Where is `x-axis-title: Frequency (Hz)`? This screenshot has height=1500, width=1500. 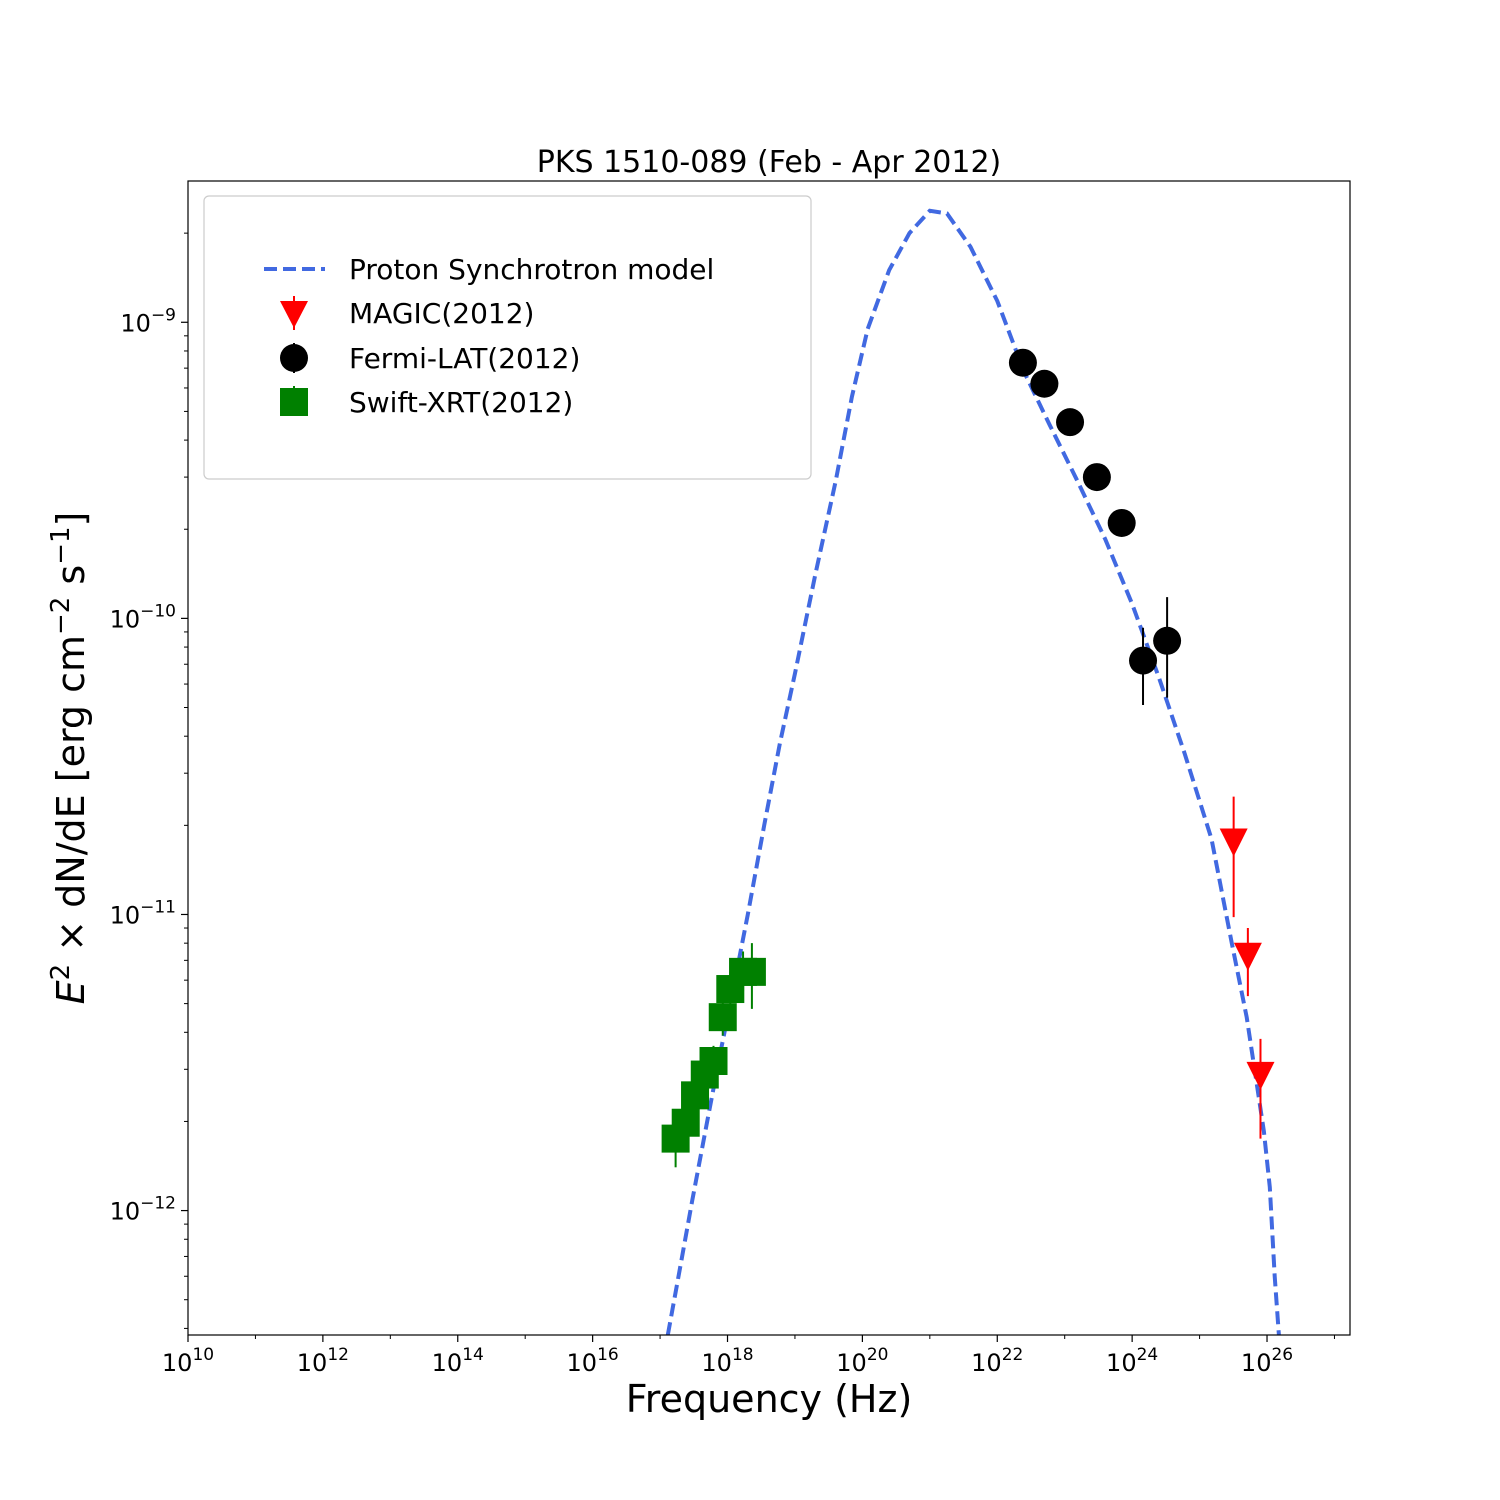
x-axis-title: Frequency (Hz) is located at coordinates (769, 1399).